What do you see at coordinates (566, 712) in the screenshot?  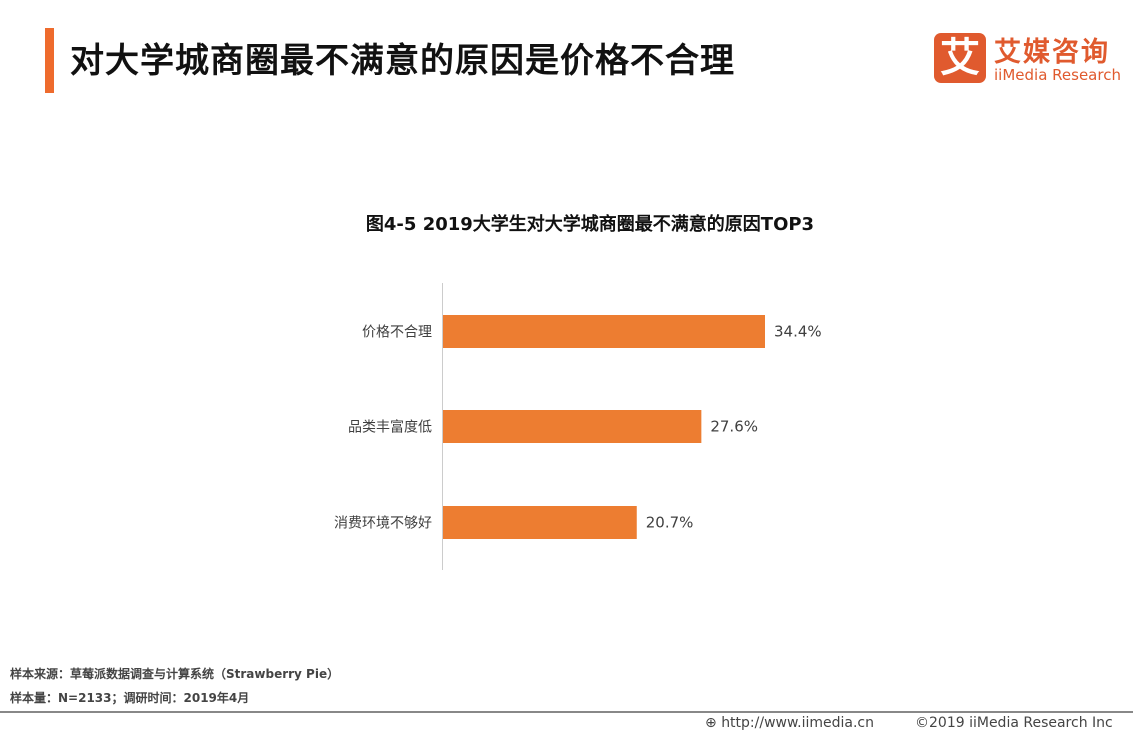 I see `footer-divider` at bounding box center [566, 712].